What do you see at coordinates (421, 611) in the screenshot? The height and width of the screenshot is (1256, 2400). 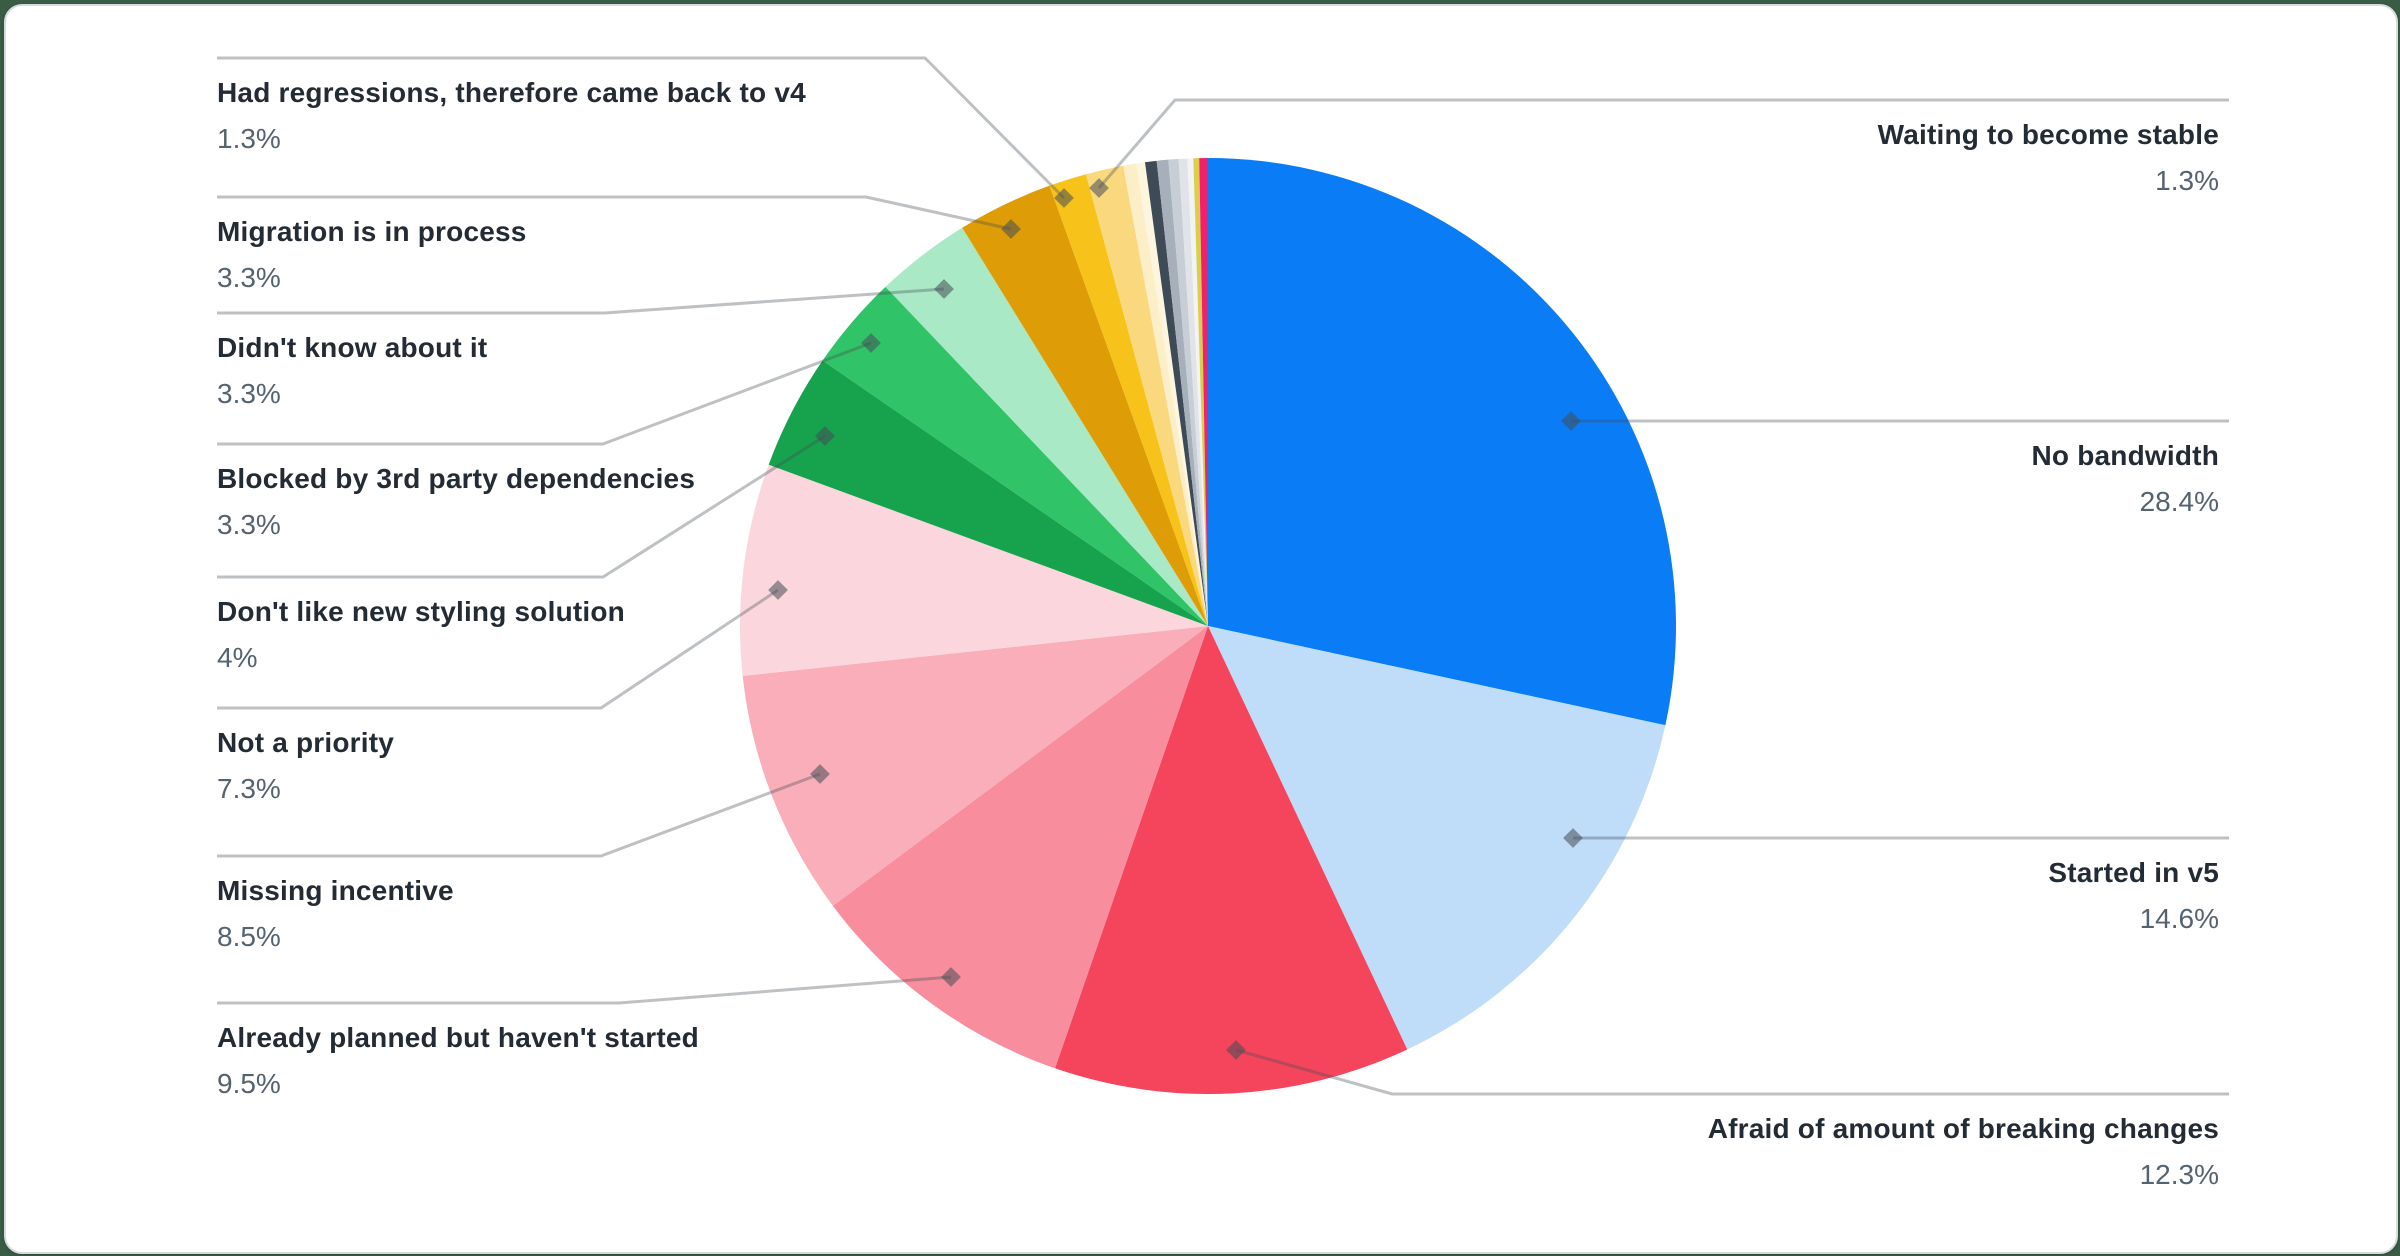 I see `slice-label: Don't like new styling solution` at bounding box center [421, 611].